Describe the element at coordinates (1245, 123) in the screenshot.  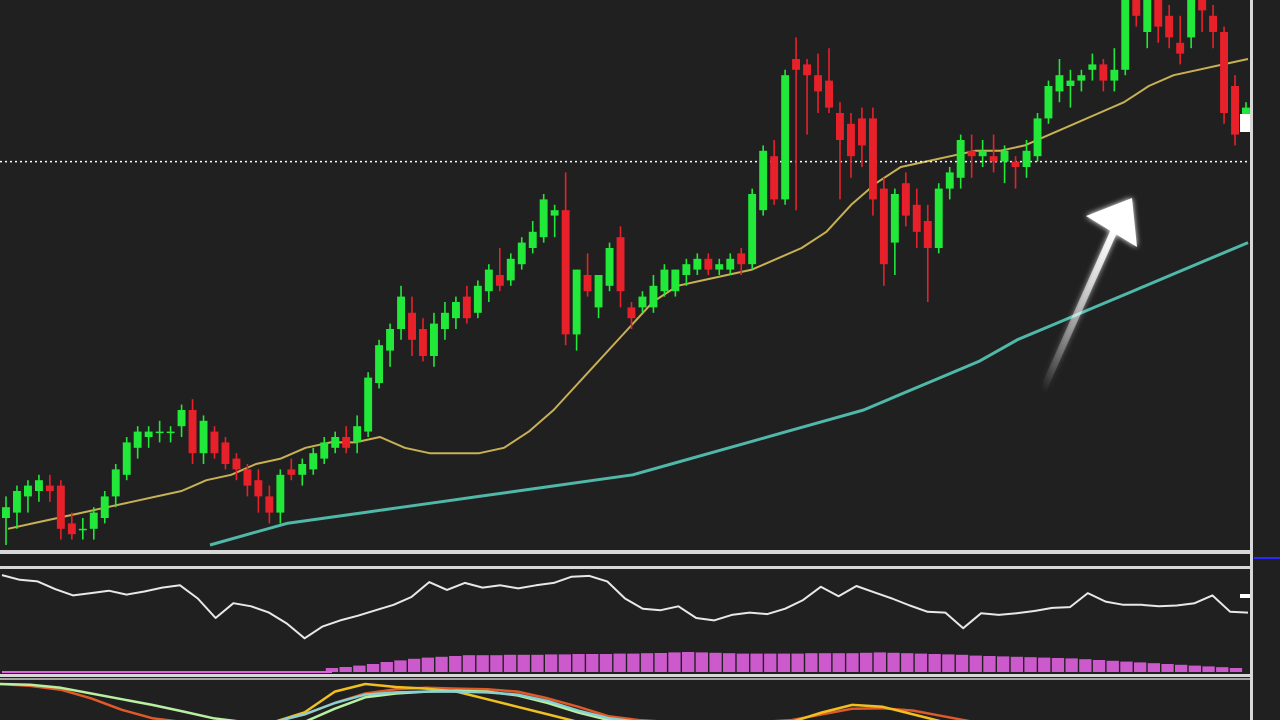
I see `price-marker` at that location.